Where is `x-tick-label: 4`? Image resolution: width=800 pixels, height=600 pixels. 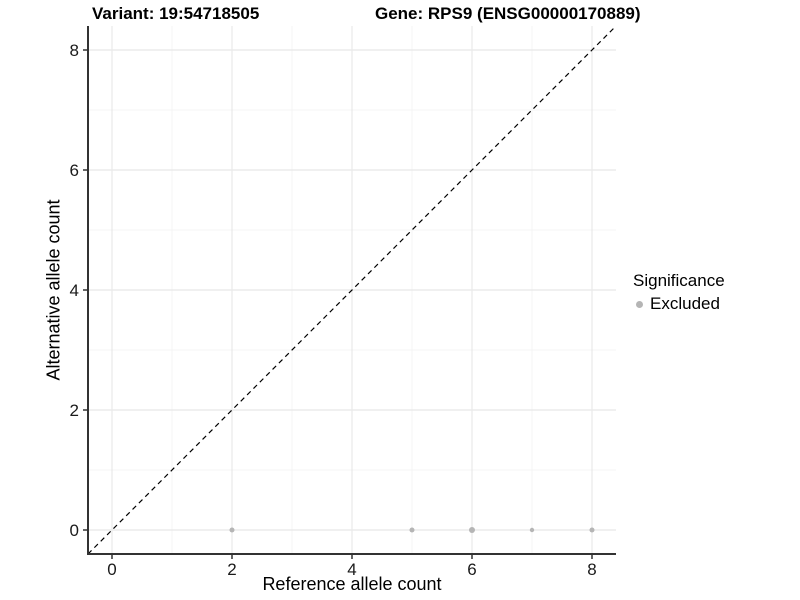
x-tick-label: 4 is located at coordinates (351, 569).